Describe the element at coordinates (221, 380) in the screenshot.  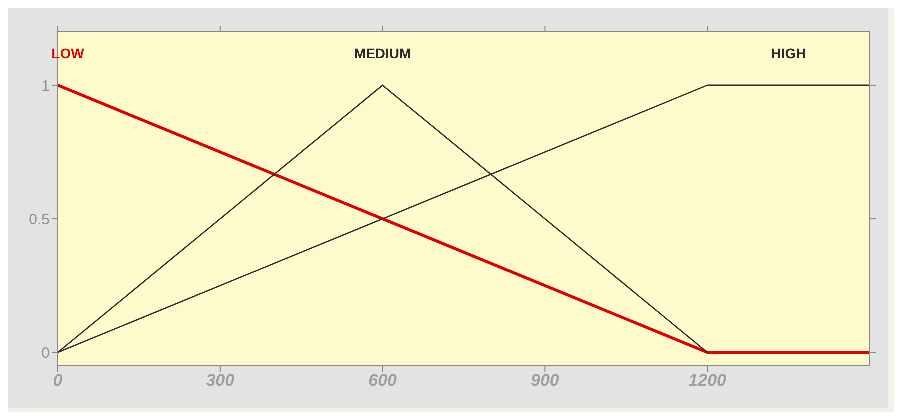
I see `x-tick-label: 300` at that location.